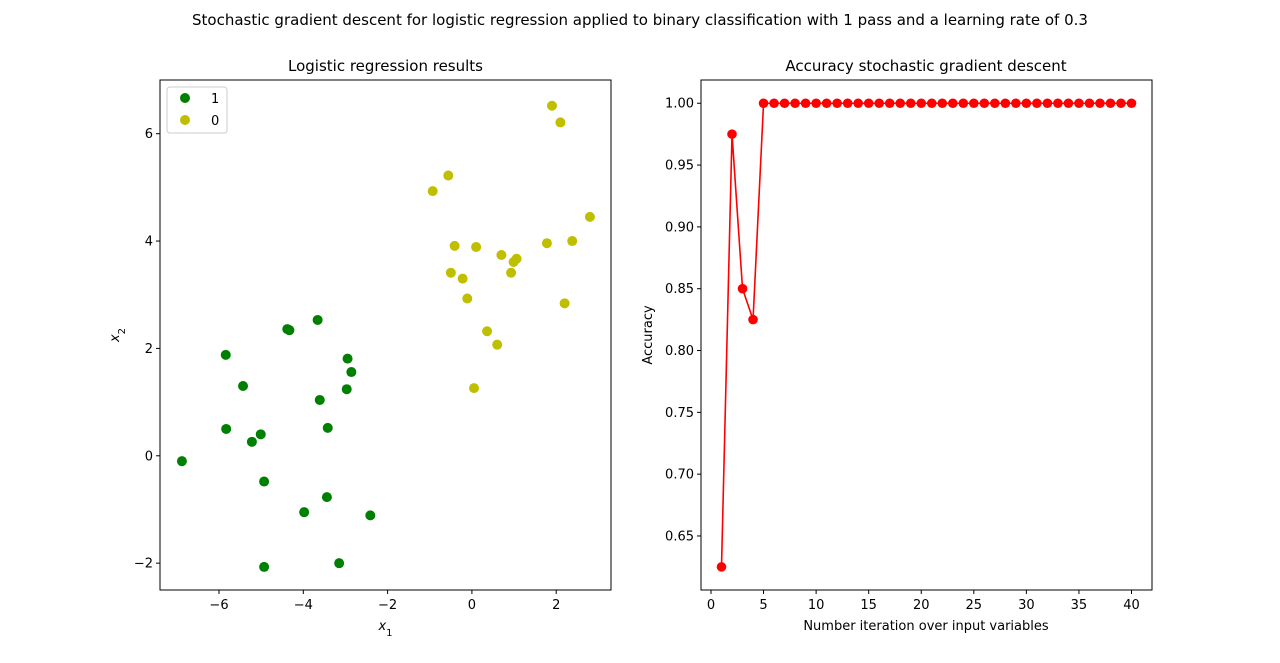  Describe the element at coordinates (387, 605) in the screenshot. I see `scatter-x-tick-label: −2` at that location.